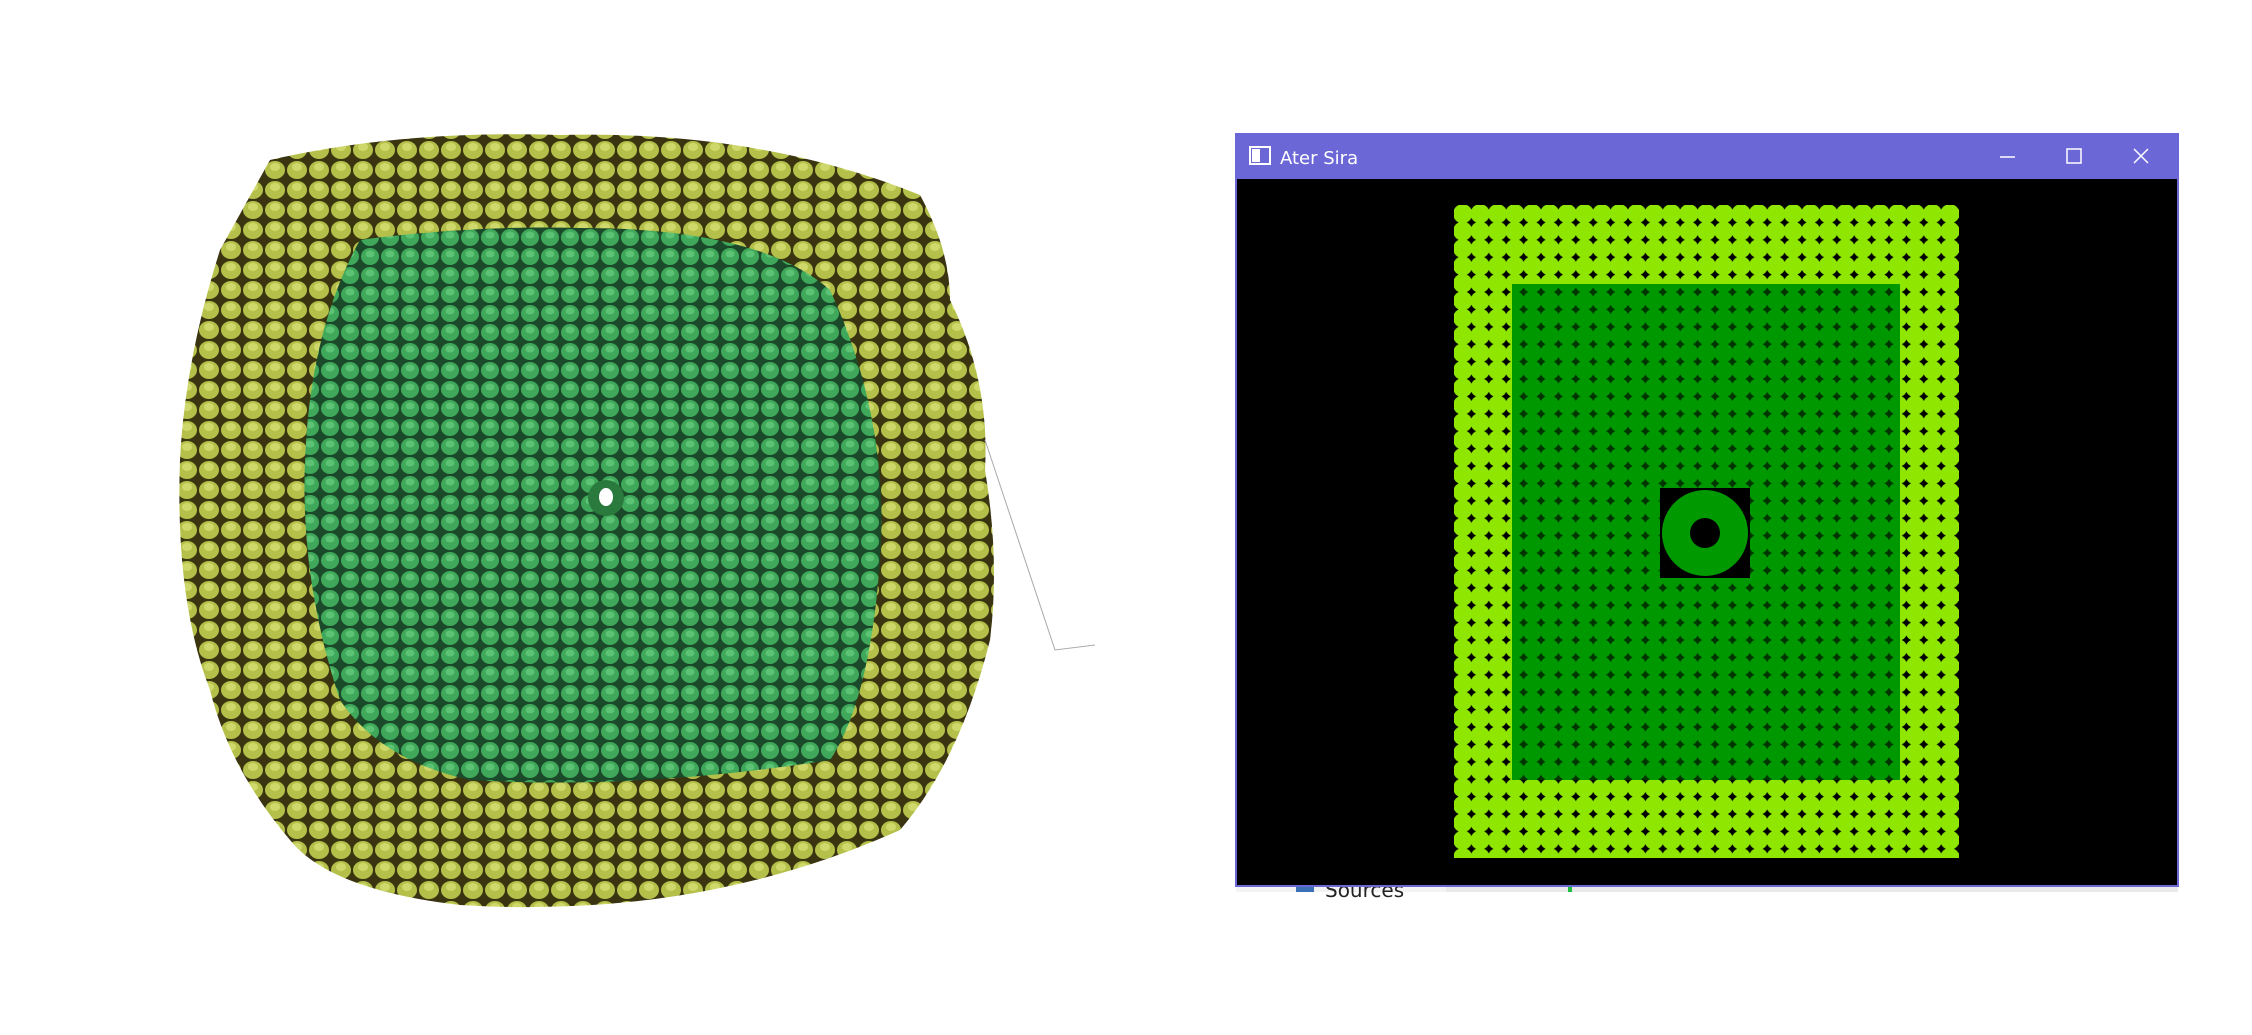 The width and height of the screenshot is (2252, 1035). What do you see at coordinates (1319, 158) in the screenshot?
I see `window-title: Ater Sira` at bounding box center [1319, 158].